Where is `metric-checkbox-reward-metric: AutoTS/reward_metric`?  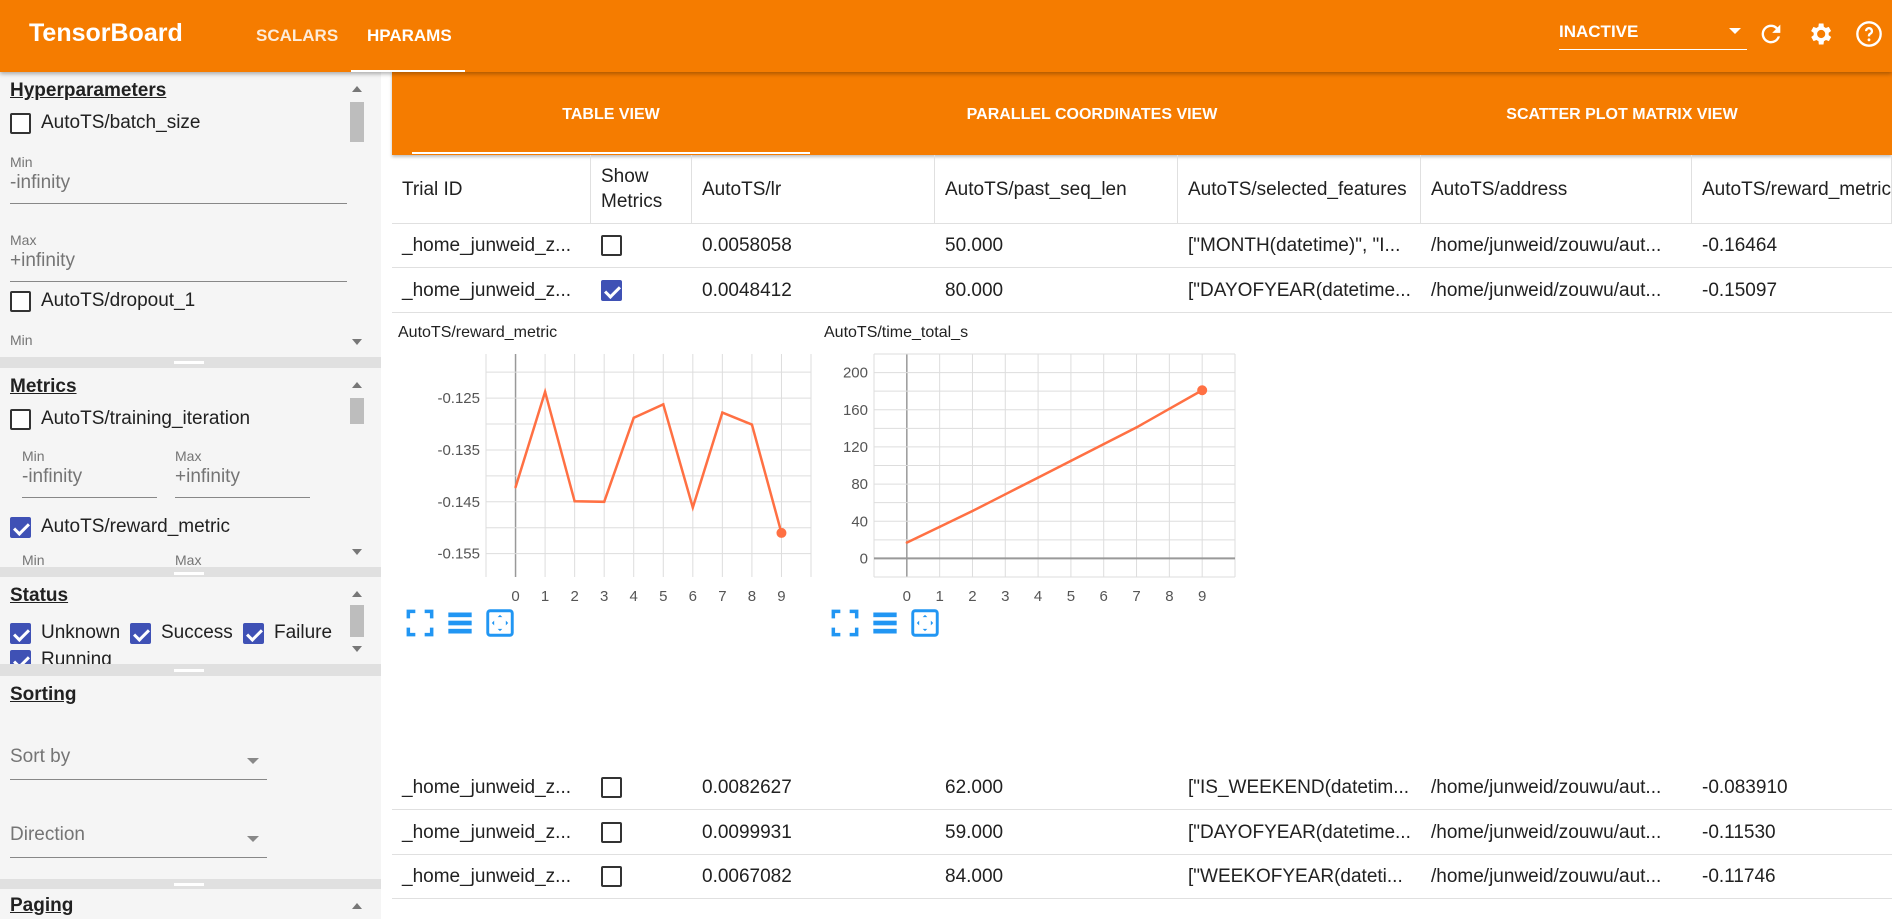 metric-checkbox-reward-metric: AutoTS/reward_metric is located at coordinates (120, 527).